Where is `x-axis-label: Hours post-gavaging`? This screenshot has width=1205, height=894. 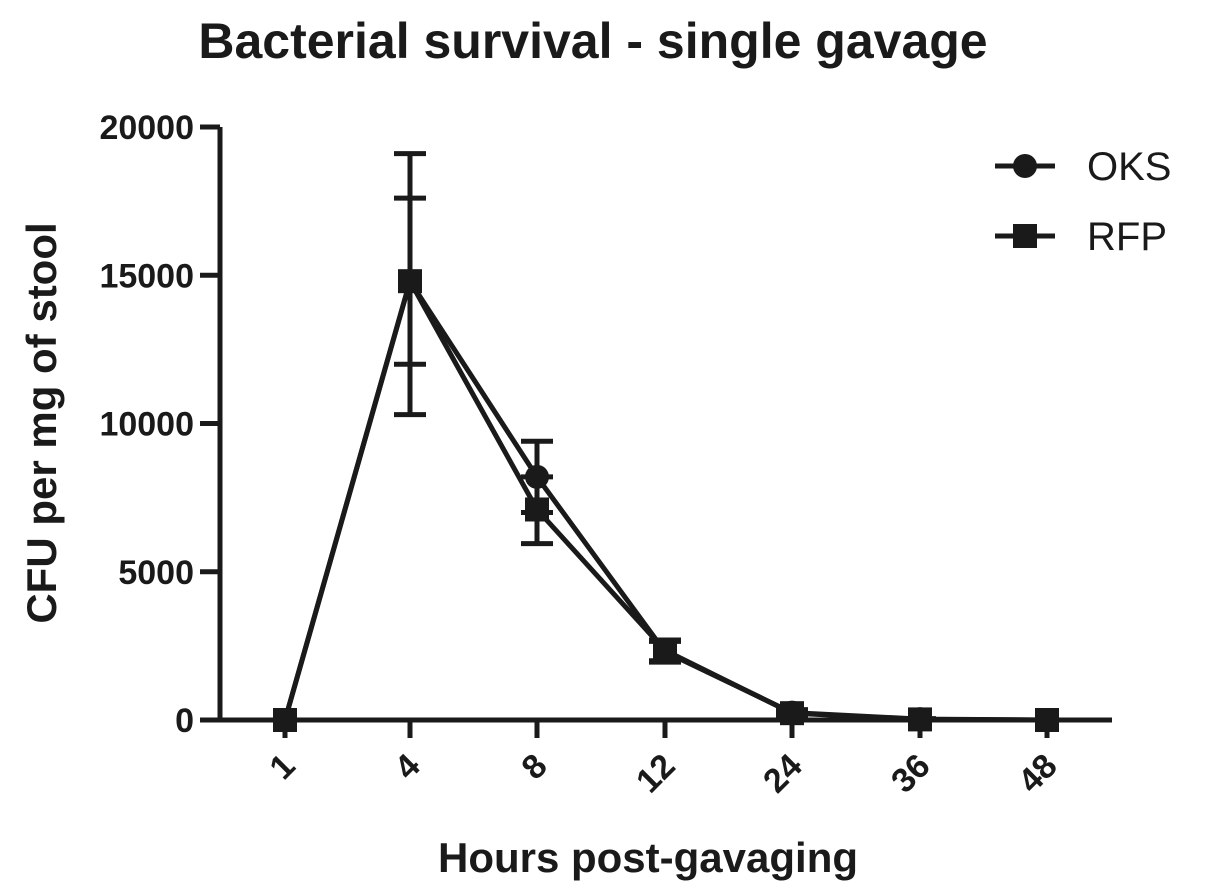
x-axis-label: Hours post-gavaging is located at coordinates (648, 857).